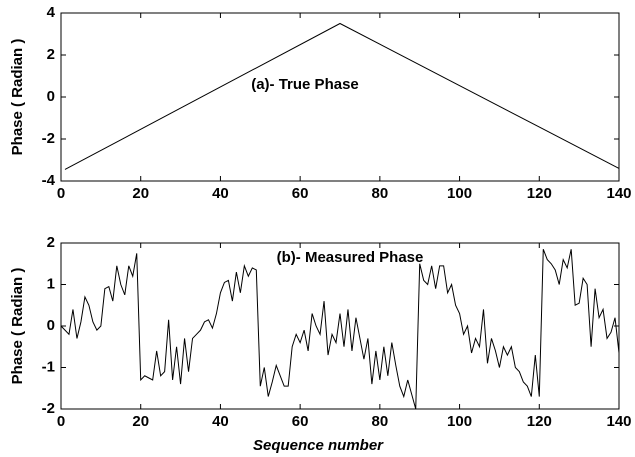 Image resolution: width=635 pixels, height=457 pixels. I want to click on x-axis-label: Sequence number, so click(318, 445).